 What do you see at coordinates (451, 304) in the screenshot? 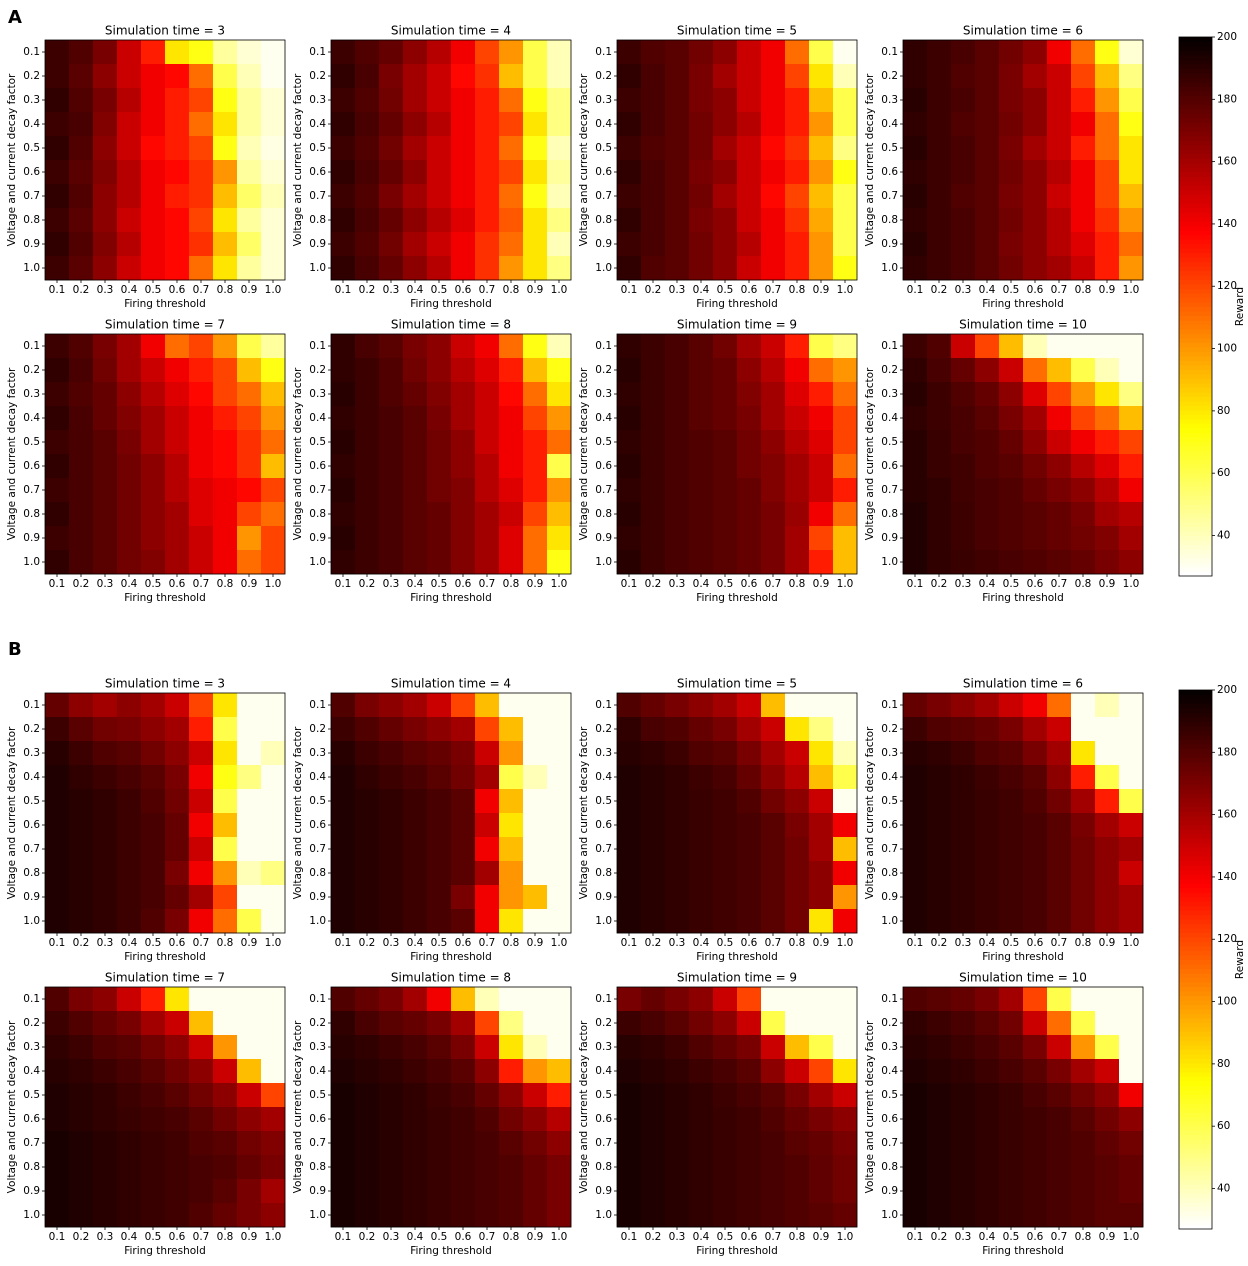
I see `x-axis-label: Firing threshold` at bounding box center [451, 304].